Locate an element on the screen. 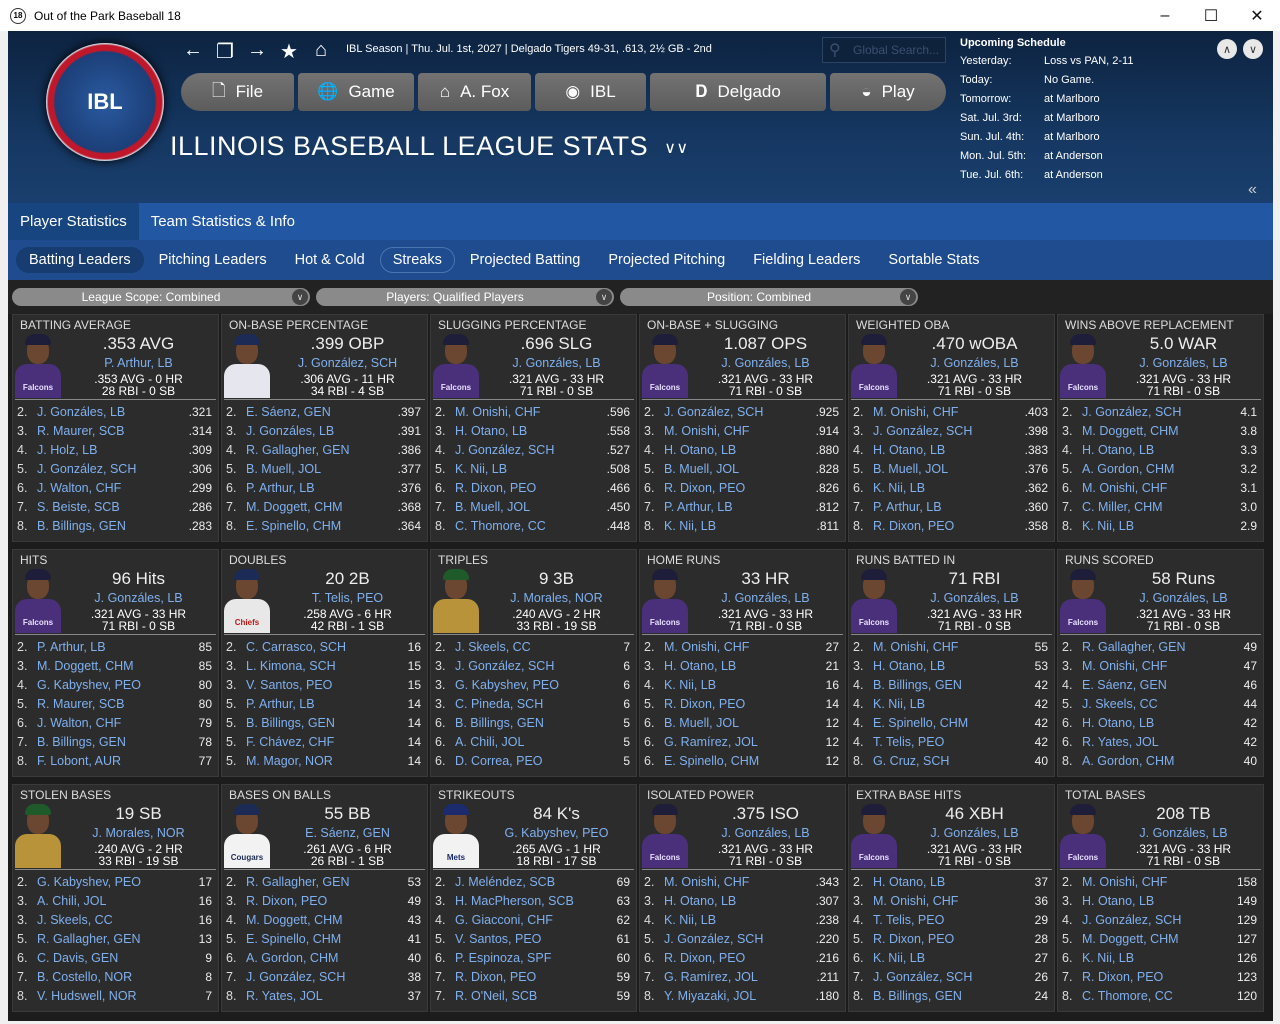  player-link: D. Correa, PEO is located at coordinates (499, 760).